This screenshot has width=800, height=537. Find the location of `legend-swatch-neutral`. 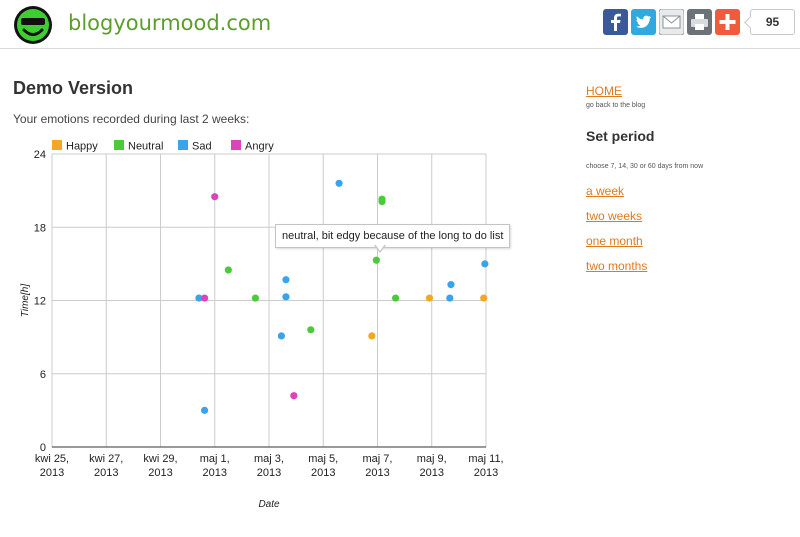

legend-swatch-neutral is located at coordinates (119, 145).